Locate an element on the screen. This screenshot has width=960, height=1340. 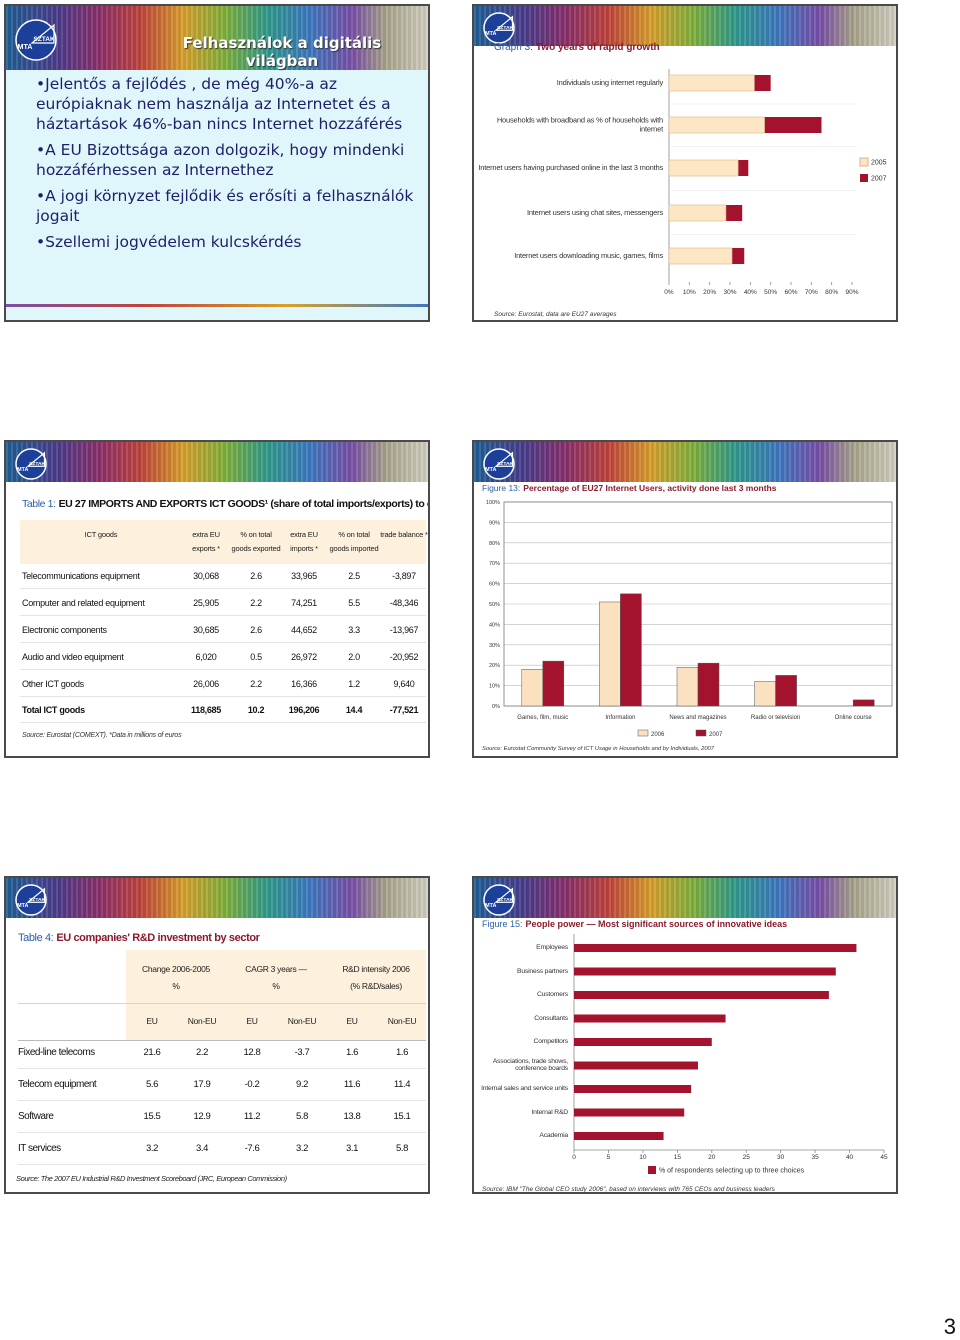
table-label: Table 4: is located at coordinates (36, 938).